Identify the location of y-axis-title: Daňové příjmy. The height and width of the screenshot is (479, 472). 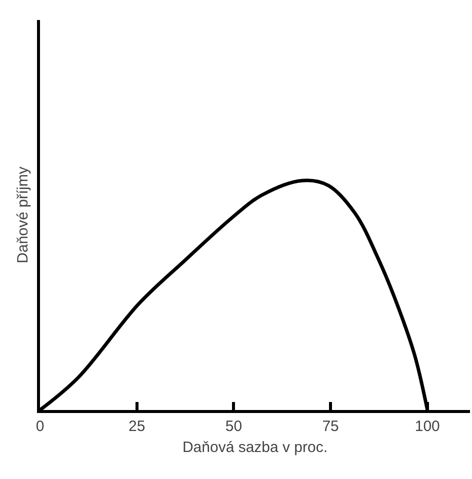
(23, 215).